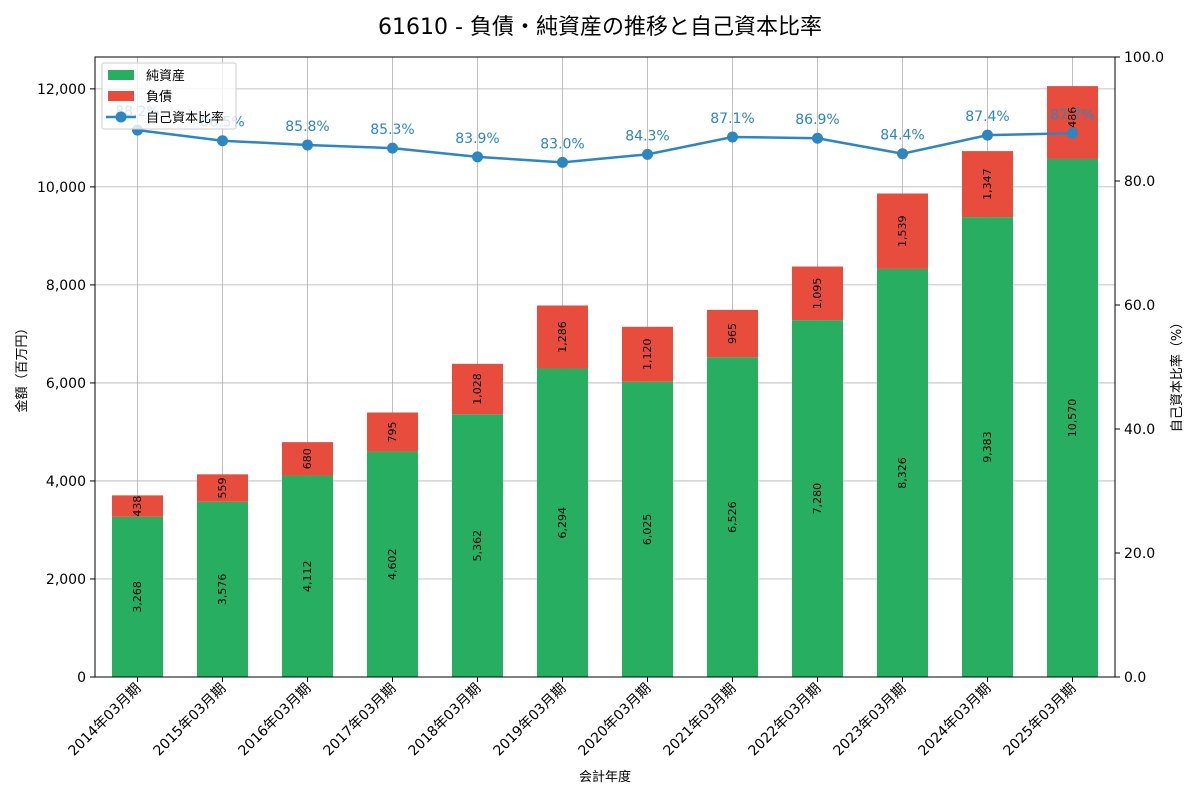 The width and height of the screenshot is (1200, 800). Describe the element at coordinates (61, 90) in the screenshot. I see `y-tick-label: 12,000` at that location.